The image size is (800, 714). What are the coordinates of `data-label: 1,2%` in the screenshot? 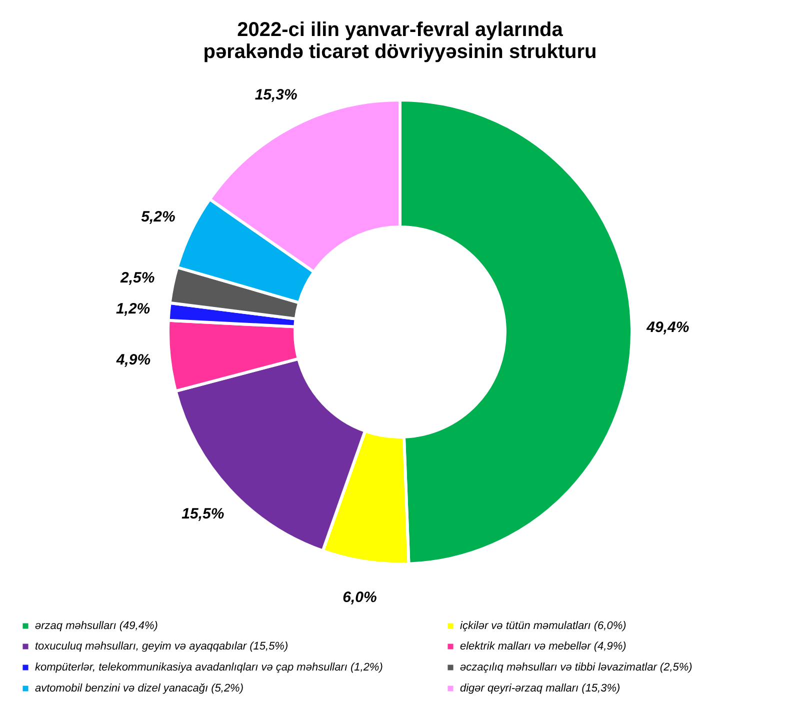 It's located at (133, 309).